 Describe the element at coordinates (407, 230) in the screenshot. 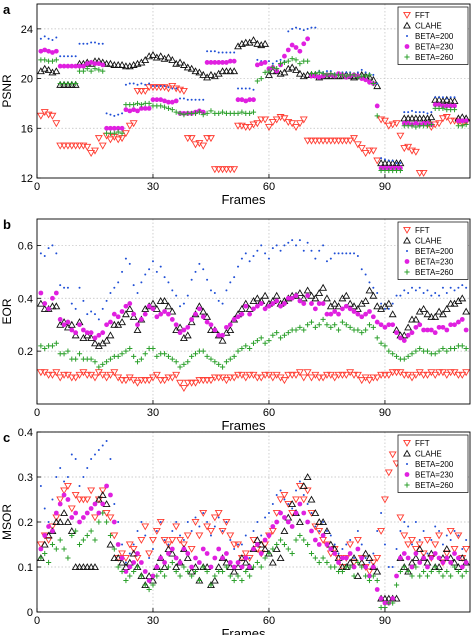

I see `legend-marker` at that location.